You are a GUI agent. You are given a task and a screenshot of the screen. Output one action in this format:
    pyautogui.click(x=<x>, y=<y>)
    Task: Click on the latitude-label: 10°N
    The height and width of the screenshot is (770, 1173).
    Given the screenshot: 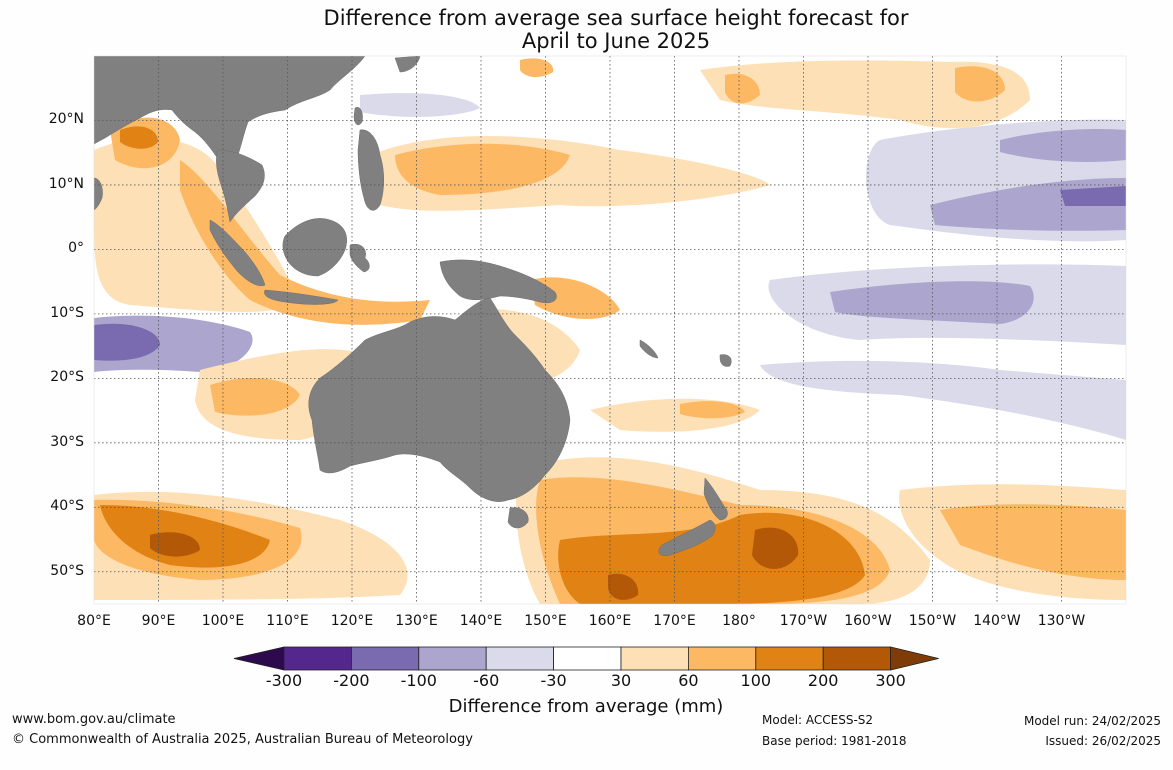 What is the action you would take?
    pyautogui.click(x=66, y=183)
    